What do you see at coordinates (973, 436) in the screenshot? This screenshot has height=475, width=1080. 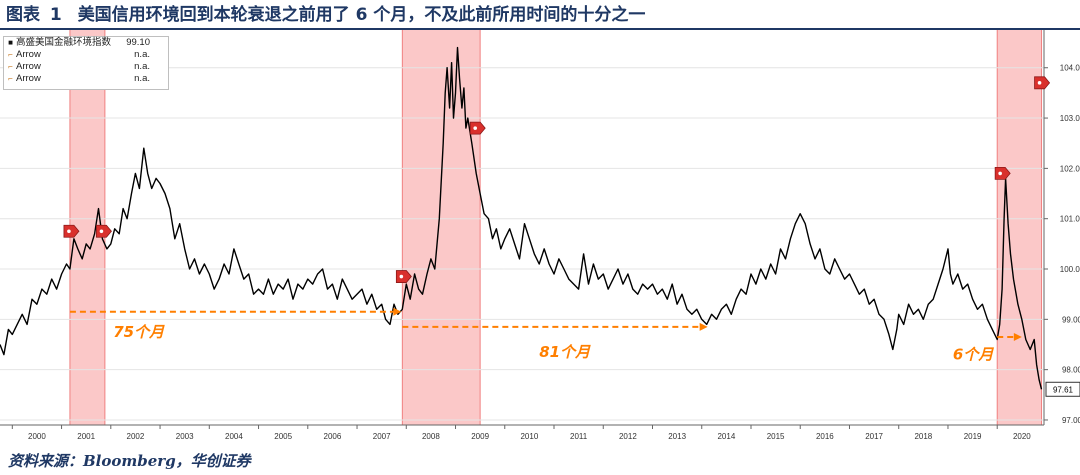 I see `x-tick-label: 2019` at bounding box center [973, 436].